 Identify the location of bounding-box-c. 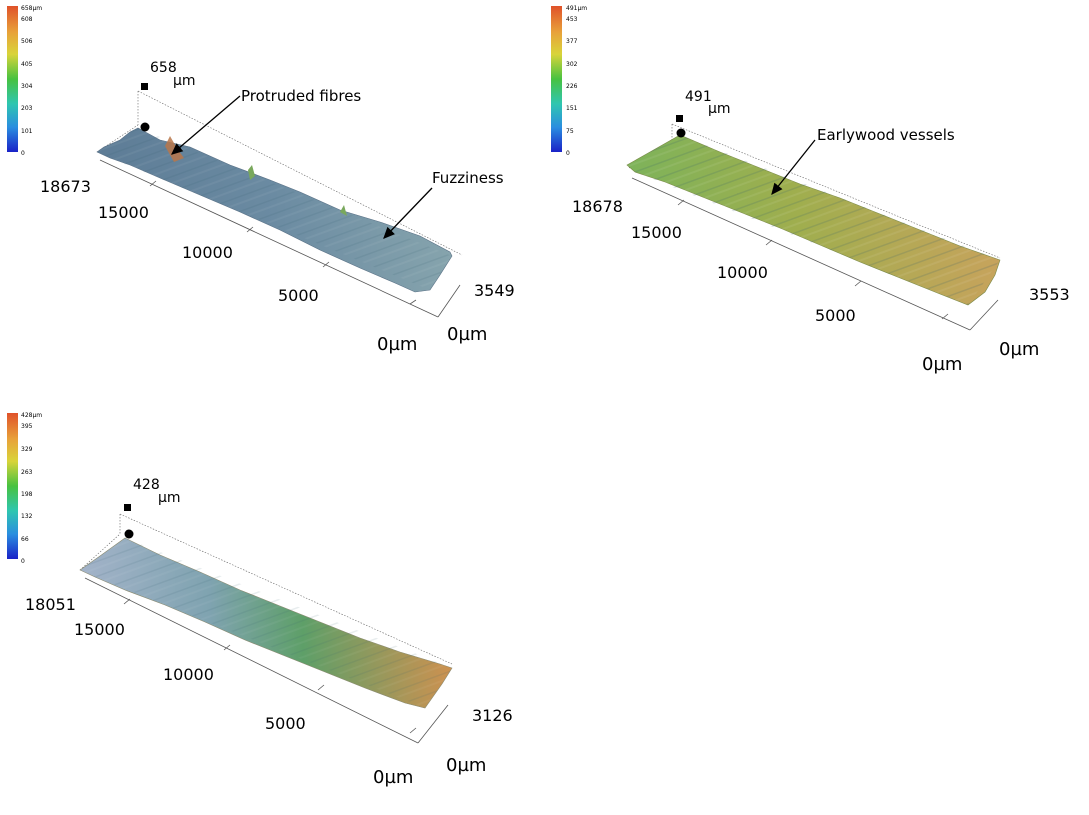
(266, 589).